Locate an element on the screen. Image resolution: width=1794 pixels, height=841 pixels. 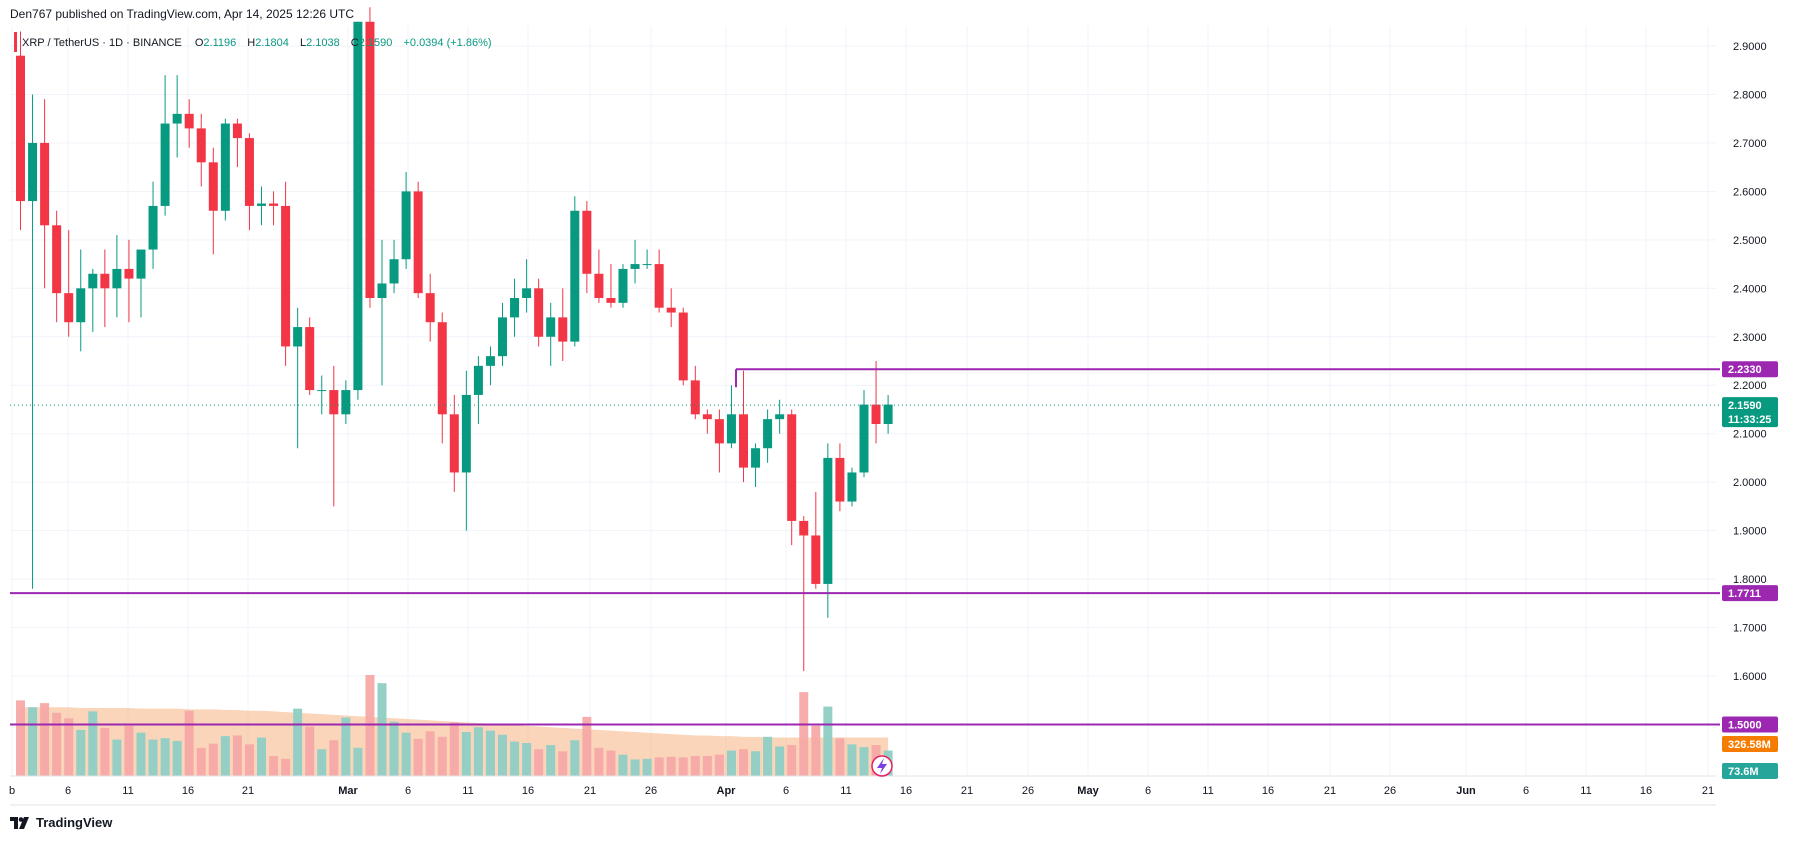
close-value: 2.1590 is located at coordinates (376, 43).